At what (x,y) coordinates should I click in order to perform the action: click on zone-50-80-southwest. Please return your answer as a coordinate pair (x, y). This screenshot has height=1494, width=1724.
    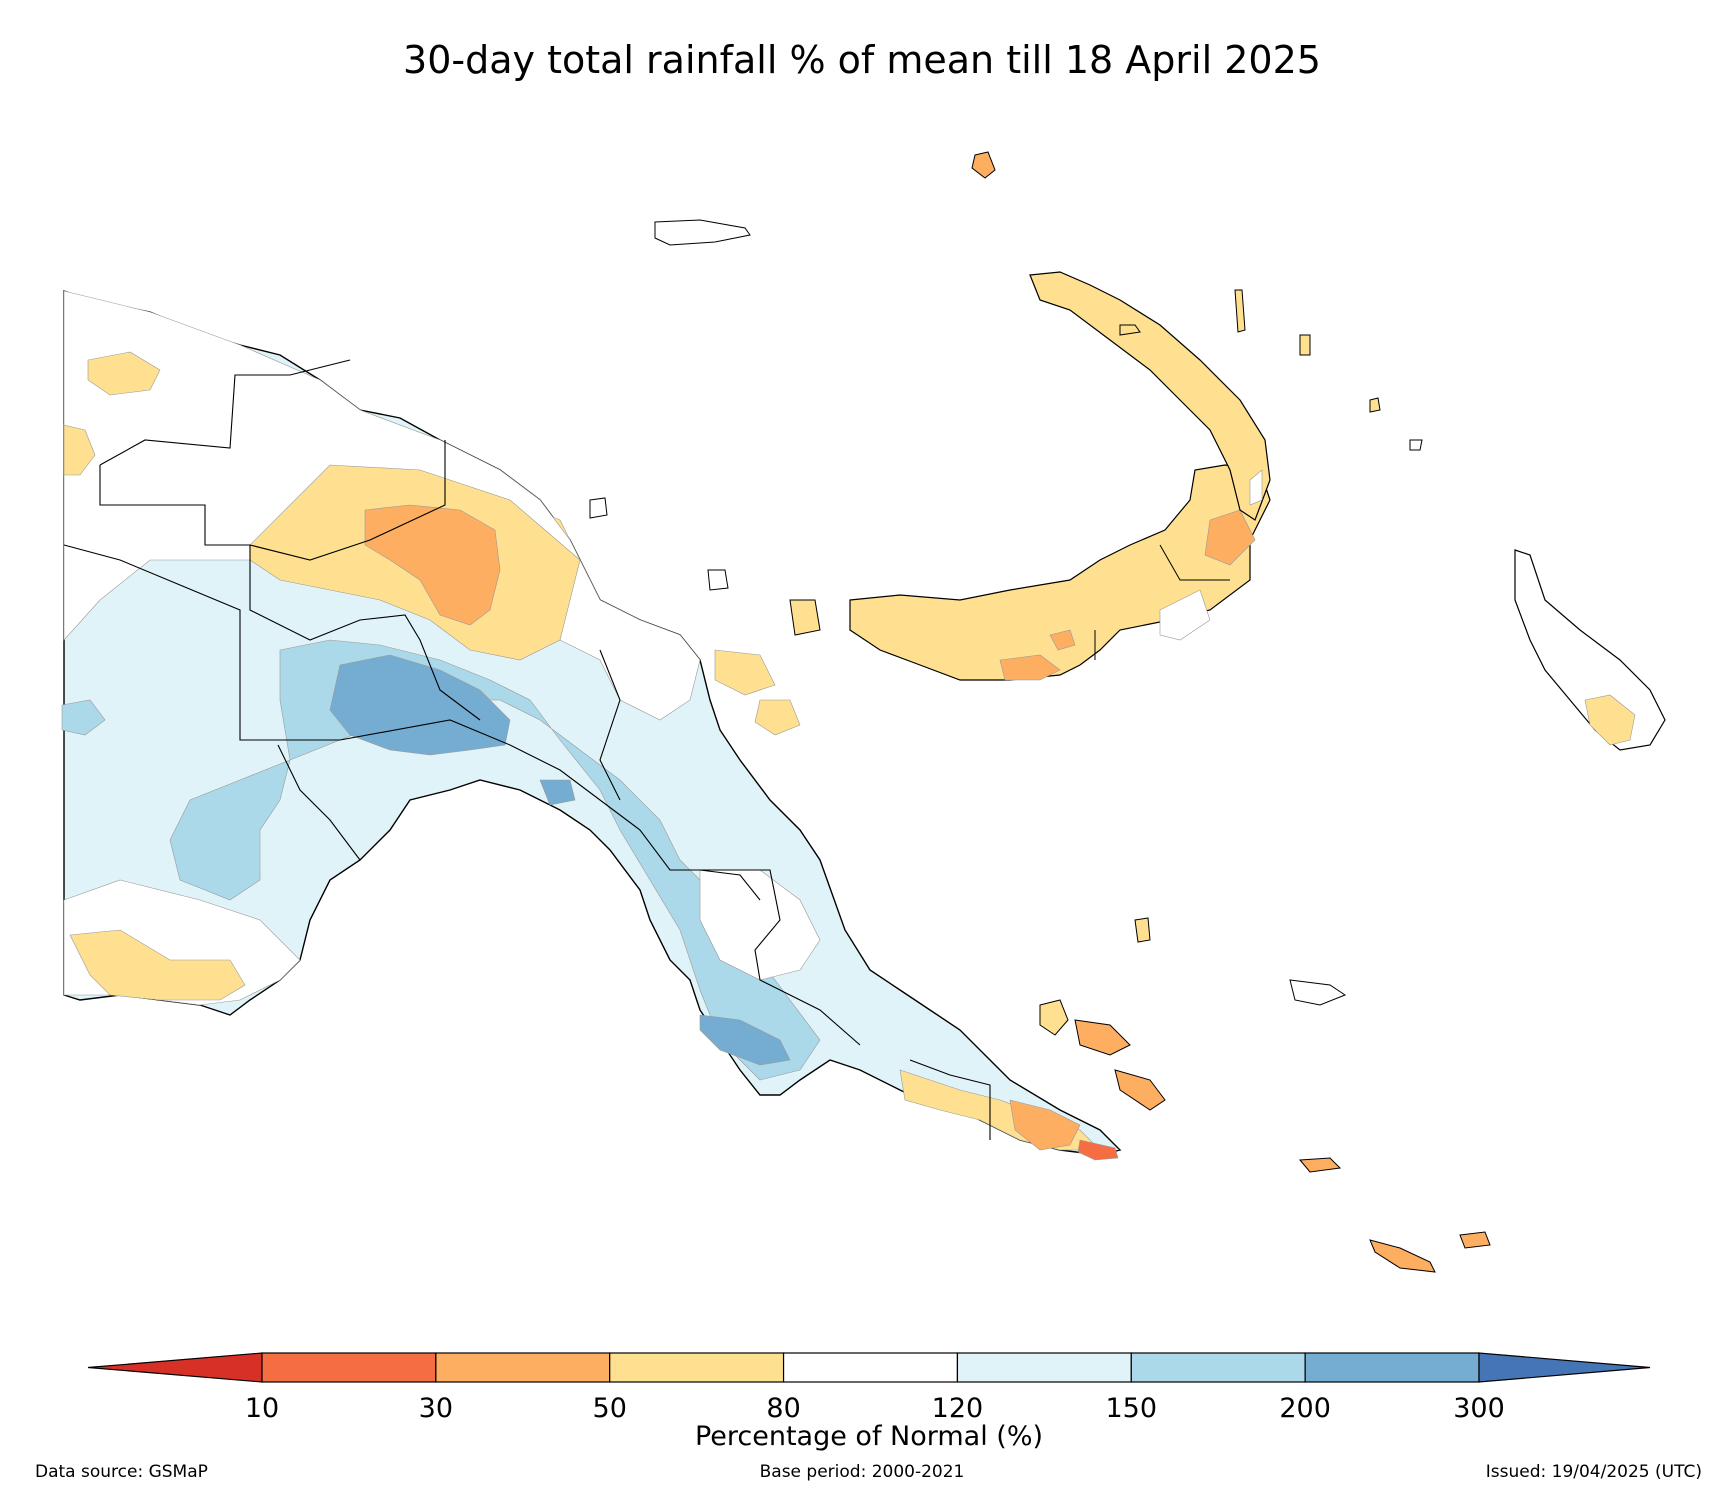
    Looking at the image, I should click on (157, 965).